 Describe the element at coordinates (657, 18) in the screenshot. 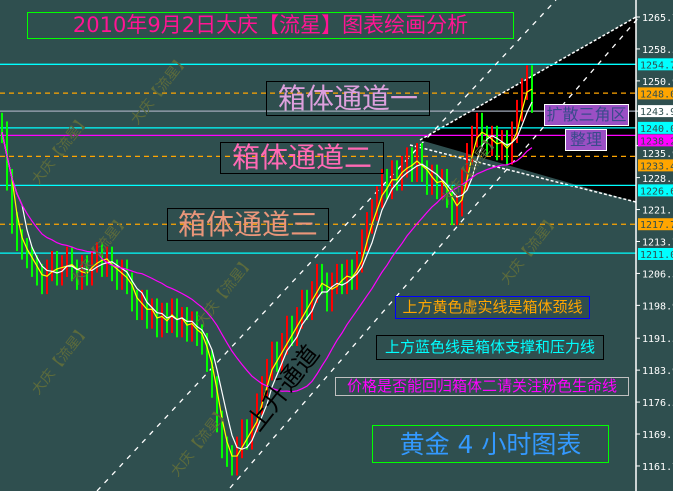

I see `axis-tick-label: 1265.70` at that location.